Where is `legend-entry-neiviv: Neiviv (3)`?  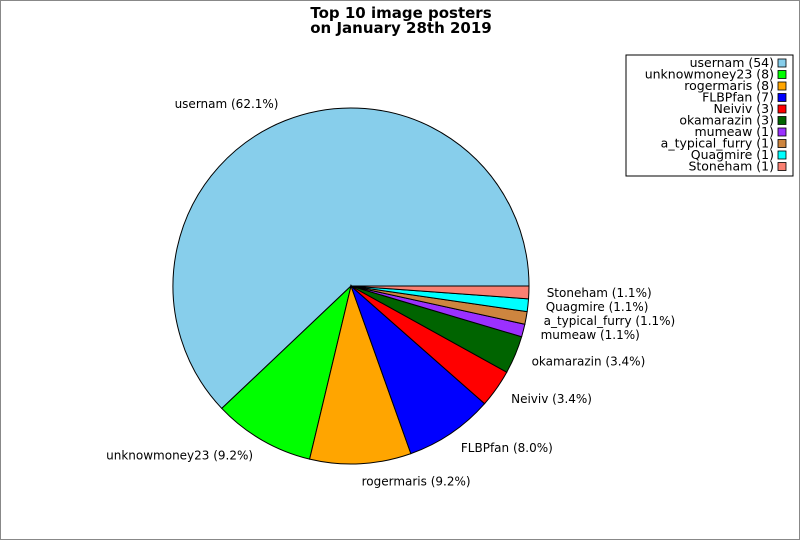
legend-entry-neiviv: Neiviv (3) is located at coordinates (744, 108).